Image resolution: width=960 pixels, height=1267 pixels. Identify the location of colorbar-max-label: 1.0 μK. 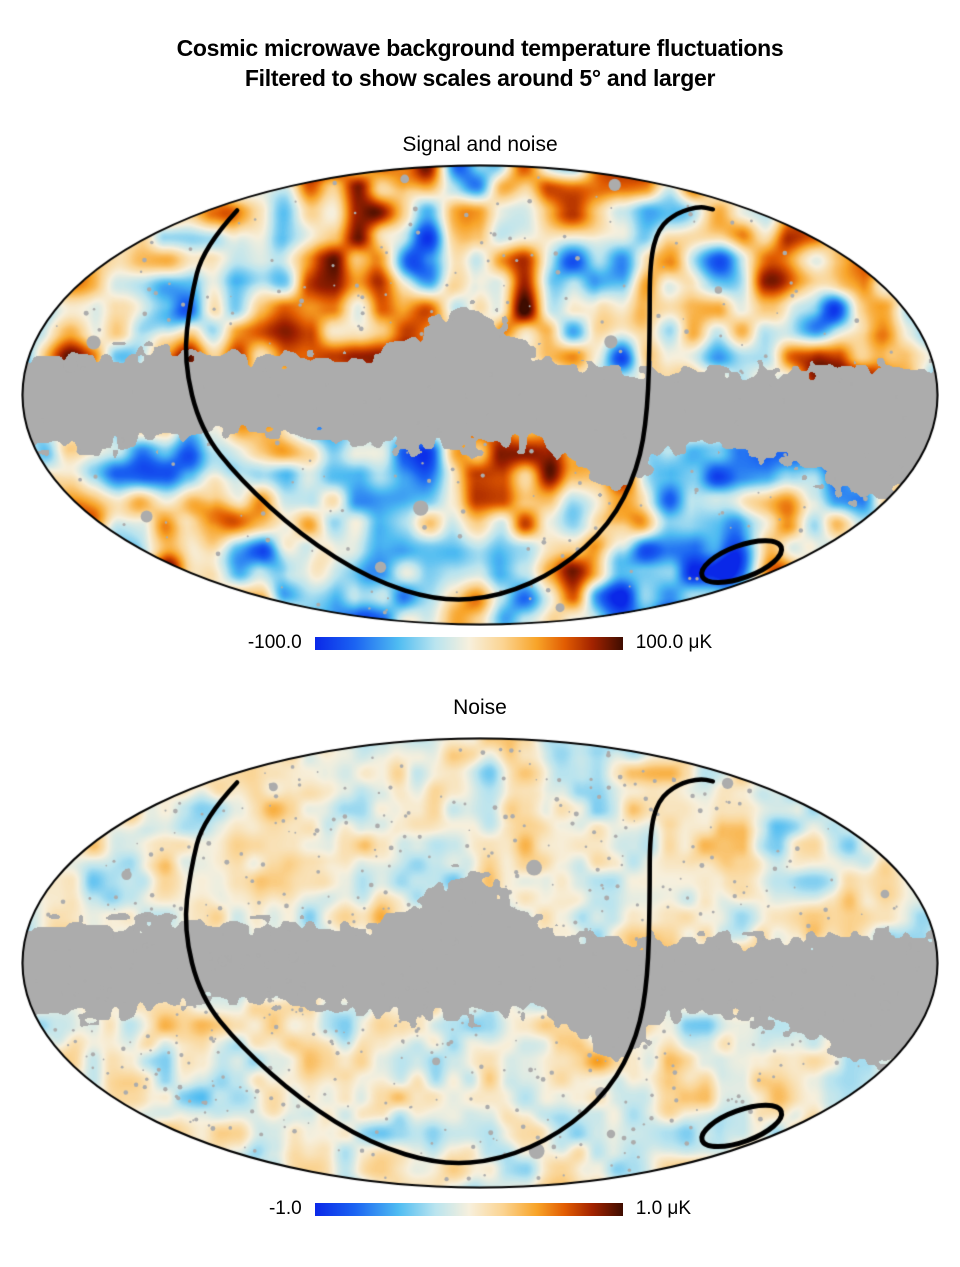
(663, 1208).